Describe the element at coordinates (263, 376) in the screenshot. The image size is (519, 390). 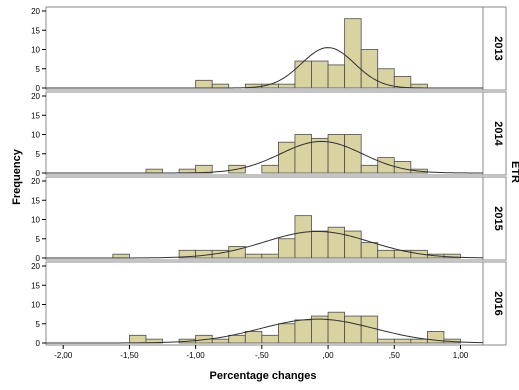
I see `x-axis-label: Percentage changes` at that location.